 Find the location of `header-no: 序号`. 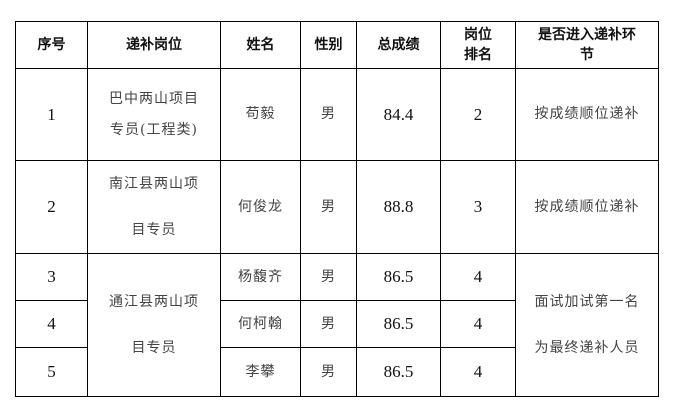

header-no: 序号 is located at coordinates (51, 45).